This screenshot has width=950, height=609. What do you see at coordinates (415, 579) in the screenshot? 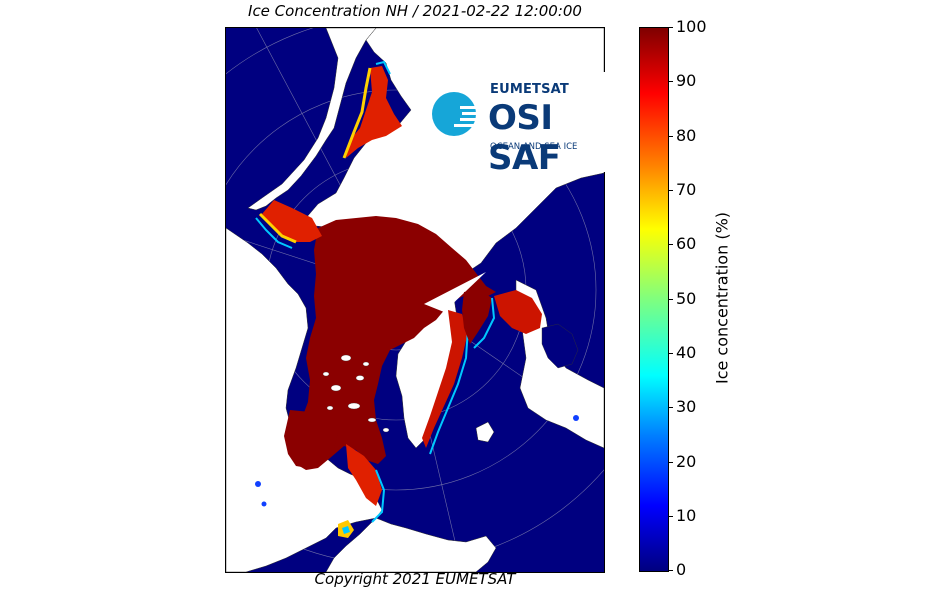
I see `copyright-text: Copyright 2021 EUMETSAT` at bounding box center [415, 579].